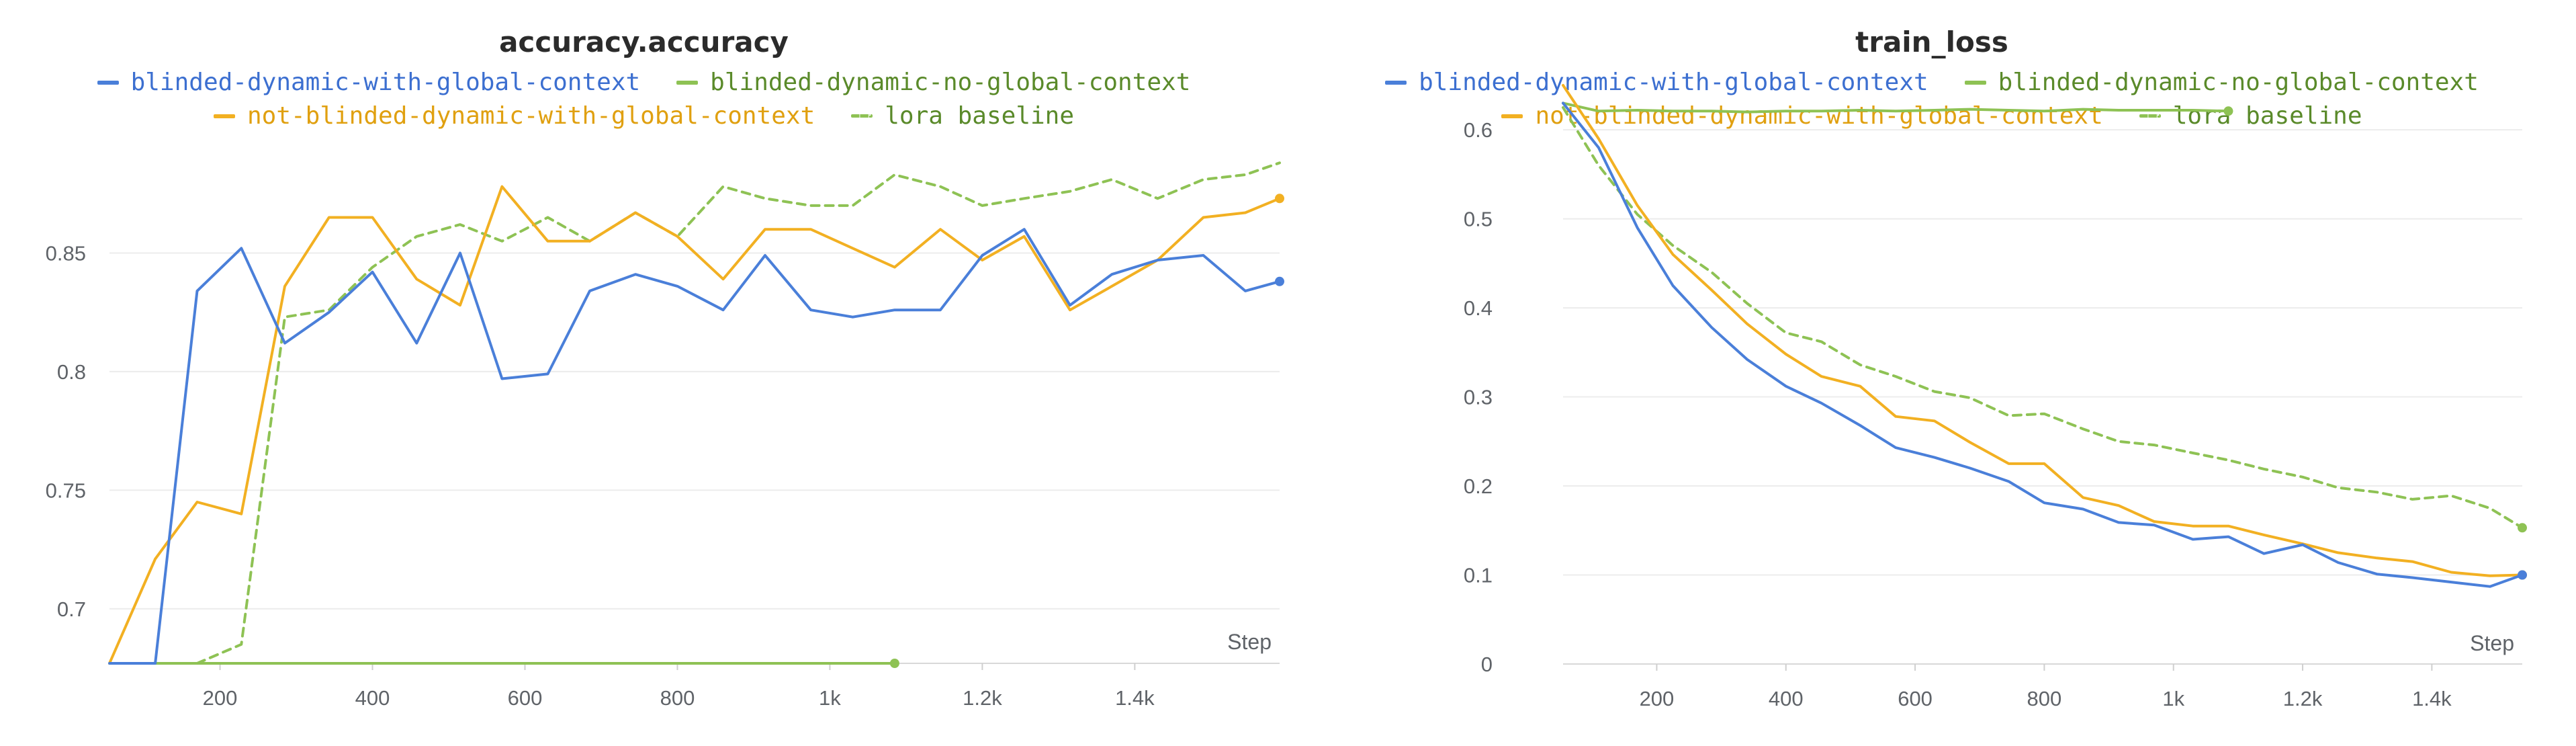 This screenshot has height=746, width=2576. Describe the element at coordinates (644, 42) in the screenshot. I see `chart-title: accuracy.accuracy` at that location.